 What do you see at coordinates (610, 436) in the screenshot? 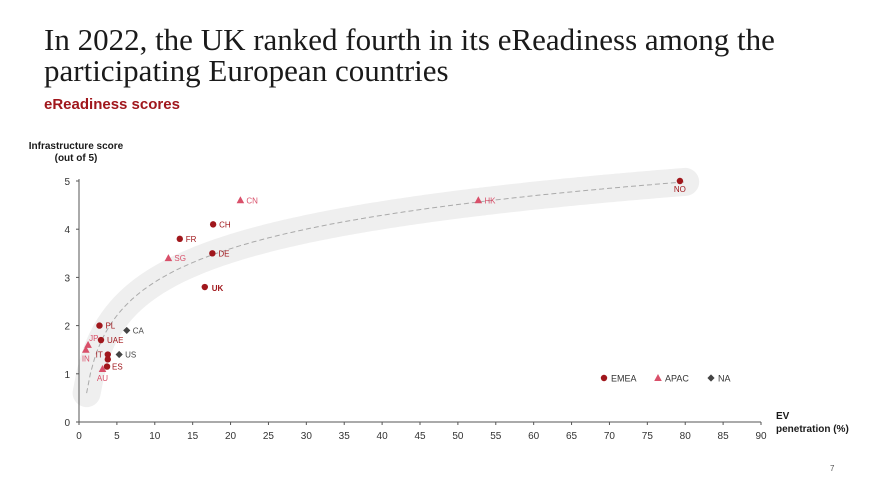
I see `x-tick-label: 70` at bounding box center [610, 436].